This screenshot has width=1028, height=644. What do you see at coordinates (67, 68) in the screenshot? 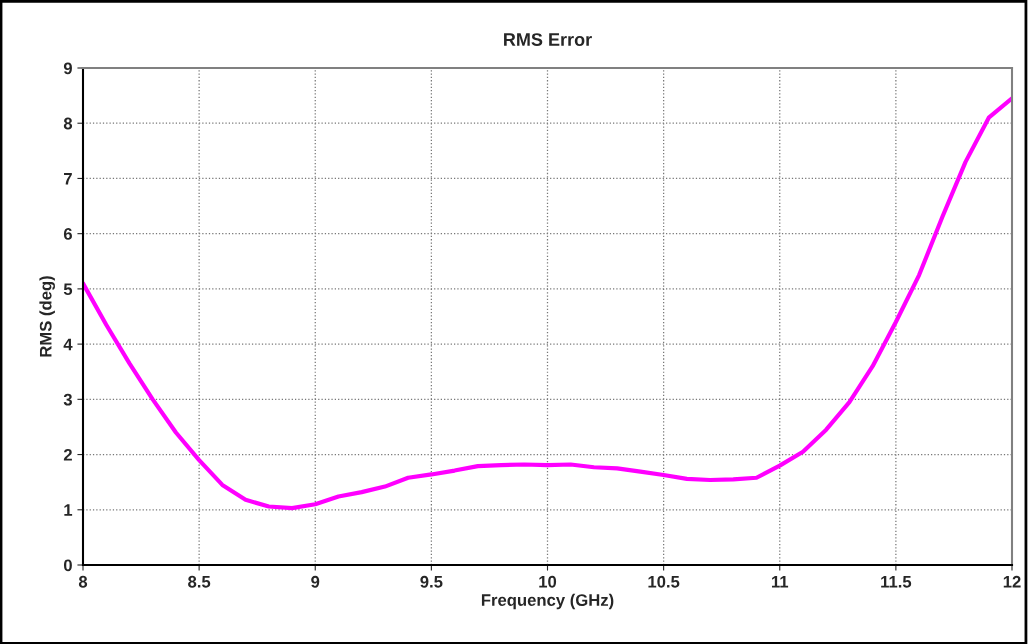
I see `y-tick-label: 9` at bounding box center [67, 68].